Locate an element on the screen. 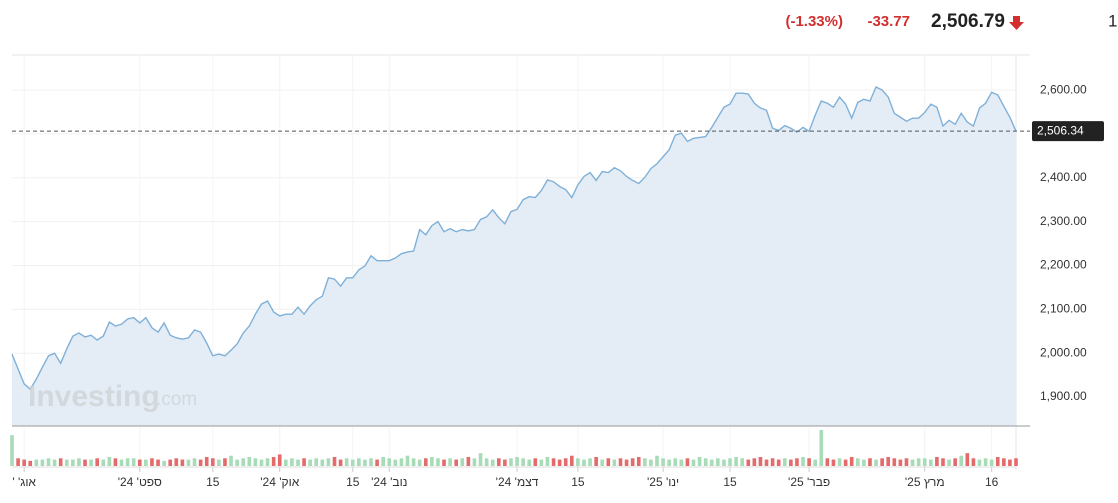 Image resolution: width=1118 pixels, height=503 pixels. y-tick-label: 2,200.00 is located at coordinates (1063, 265).